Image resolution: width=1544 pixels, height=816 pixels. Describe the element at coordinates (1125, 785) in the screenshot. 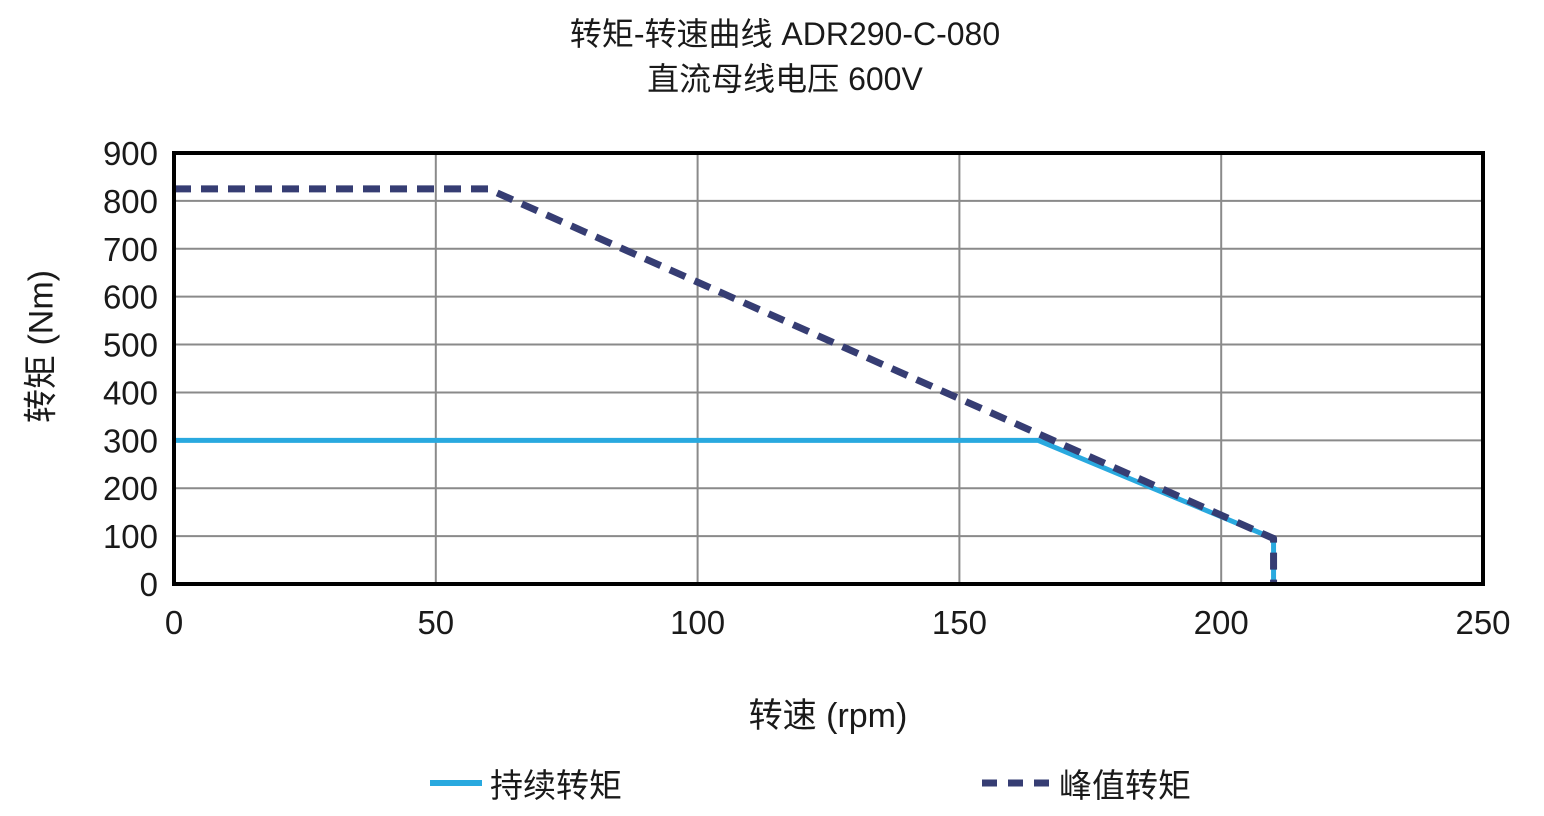

I see `legend-label-peak: 峰值转矩` at that location.